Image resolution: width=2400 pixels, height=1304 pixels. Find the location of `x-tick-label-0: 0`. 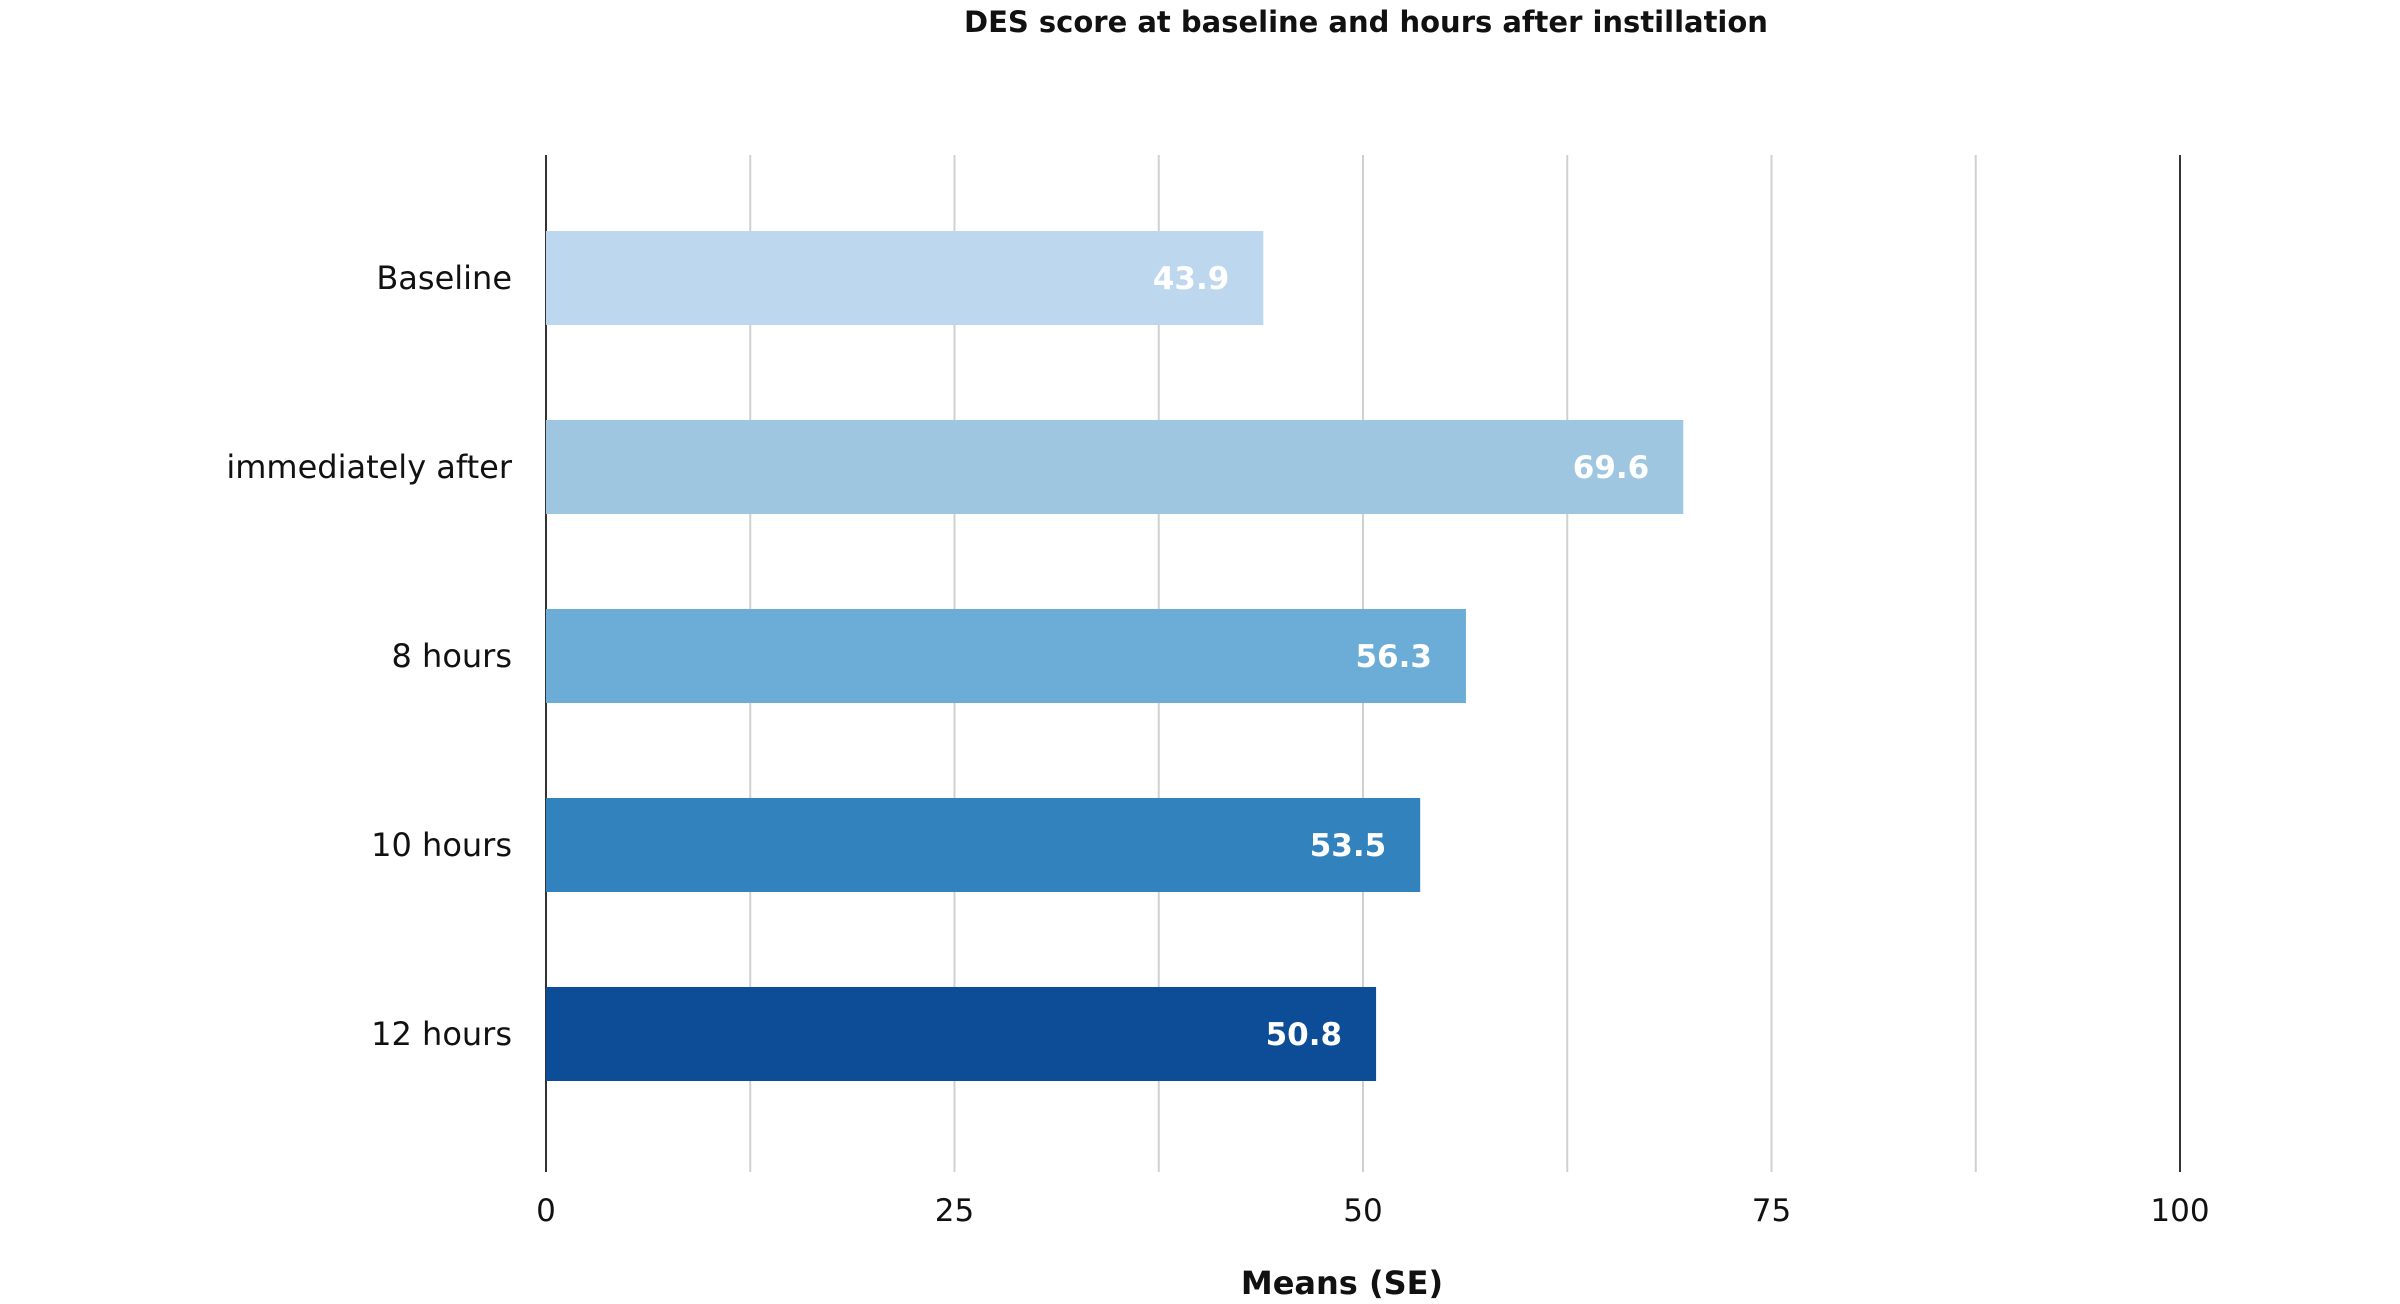

x-tick-label-0: 0 is located at coordinates (546, 1211).